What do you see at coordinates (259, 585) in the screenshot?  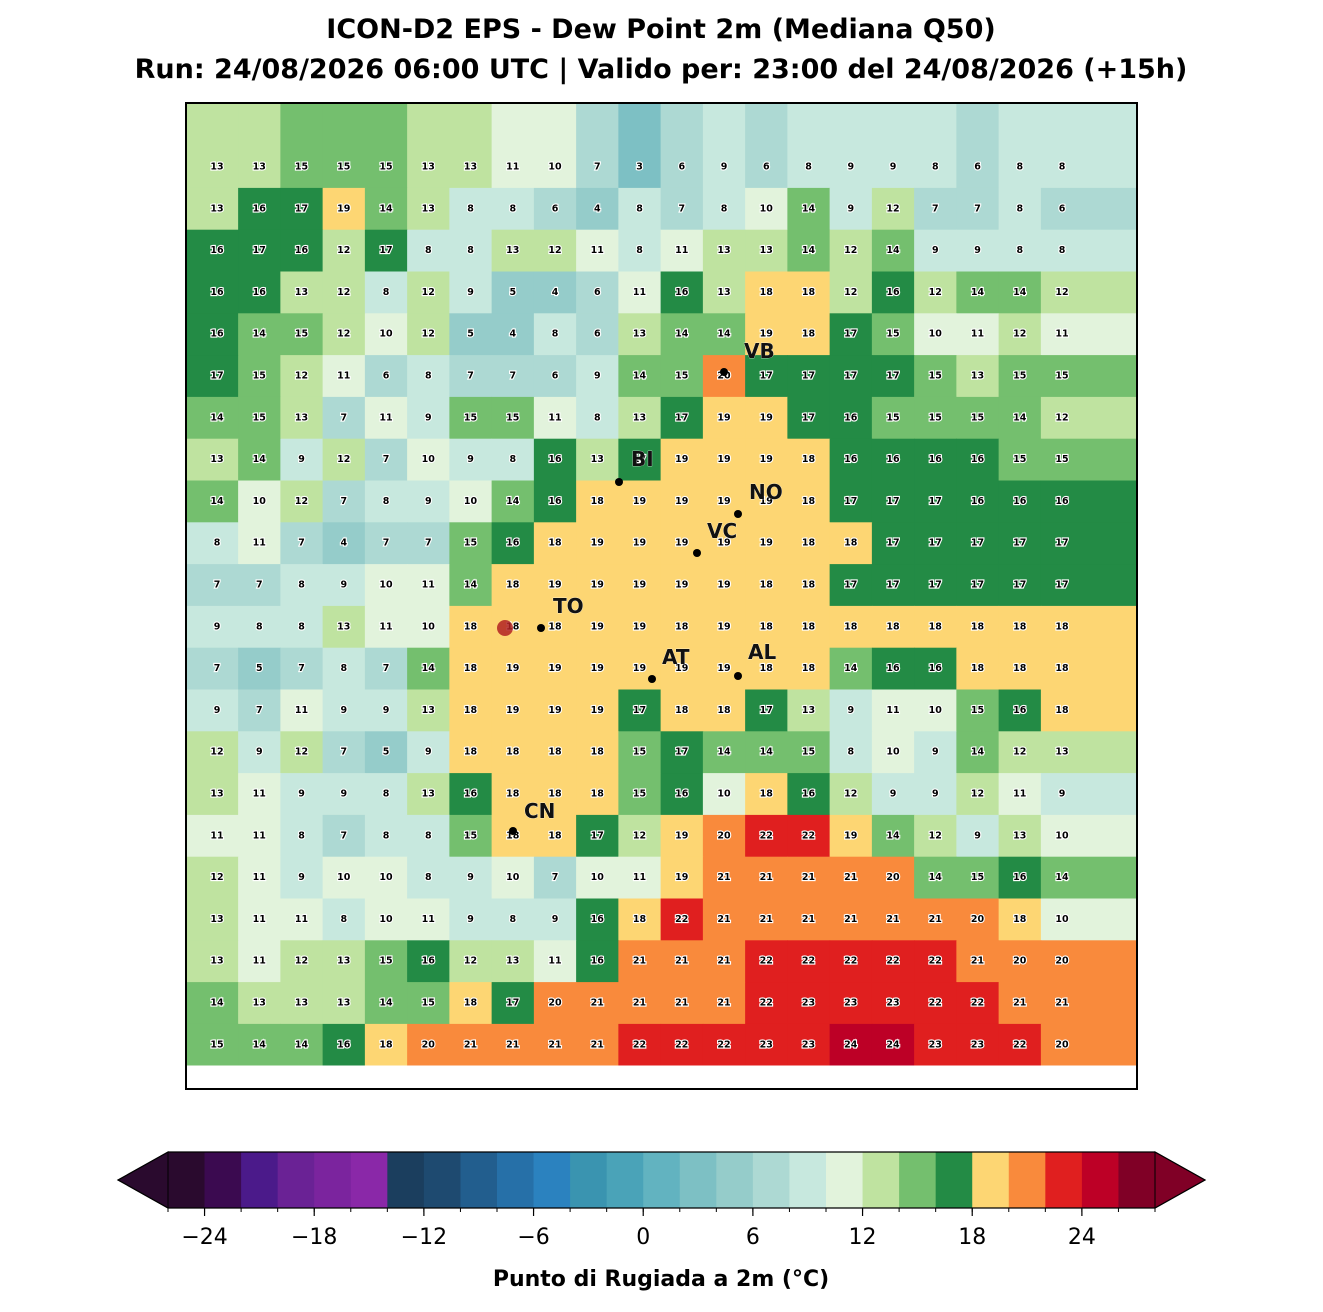 I see `grid-value: 7` at bounding box center [259, 585].